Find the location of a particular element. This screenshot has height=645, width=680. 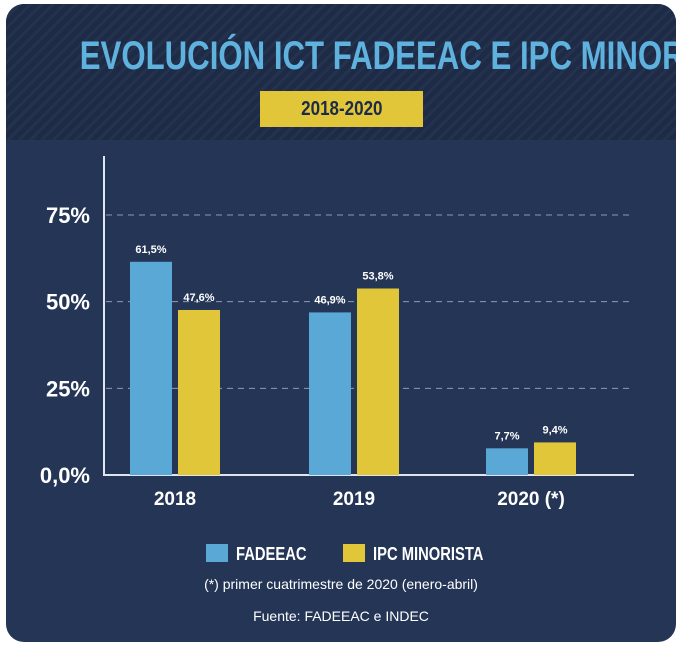

chart-title: EVOLUCIÓN ICT FADEEAC E IPC MINORISTA is located at coordinates (377, 56).